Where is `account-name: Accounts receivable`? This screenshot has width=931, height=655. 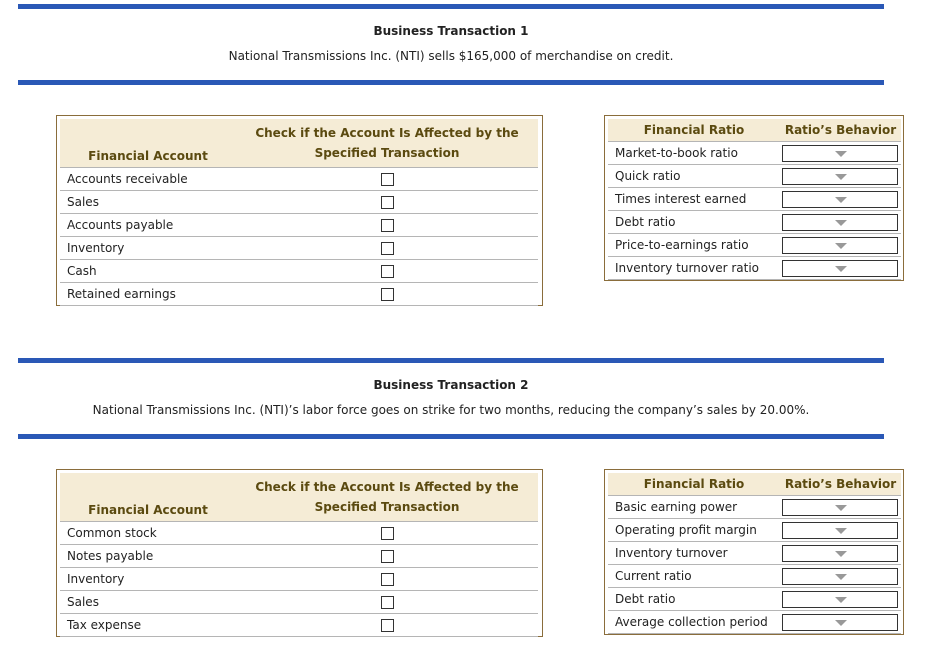
account-name: Accounts receivable is located at coordinates (148, 179).